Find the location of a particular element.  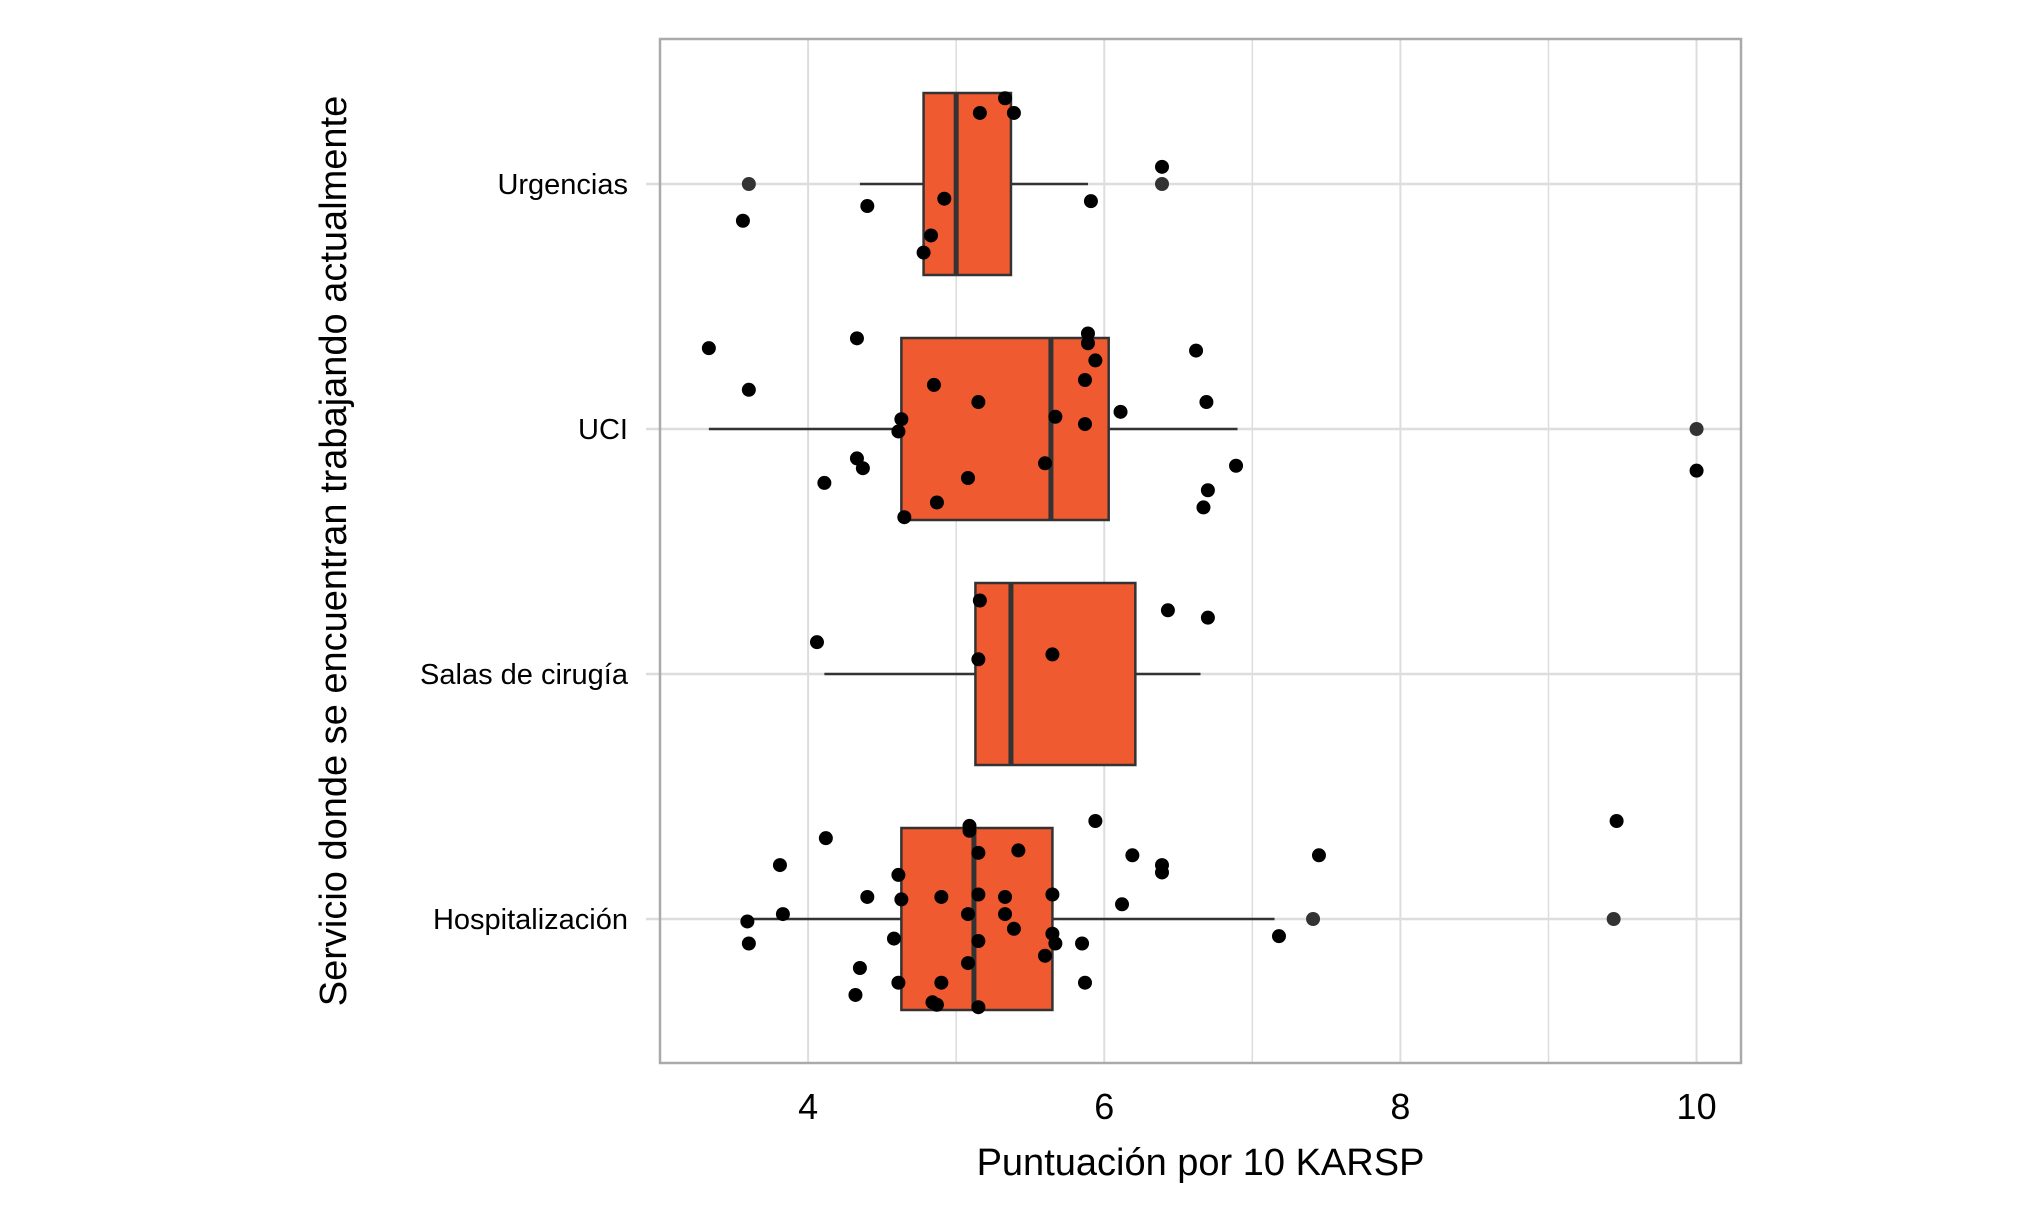

x-axis-title: Puntuación por 10 KARSP is located at coordinates (1201, 1163).